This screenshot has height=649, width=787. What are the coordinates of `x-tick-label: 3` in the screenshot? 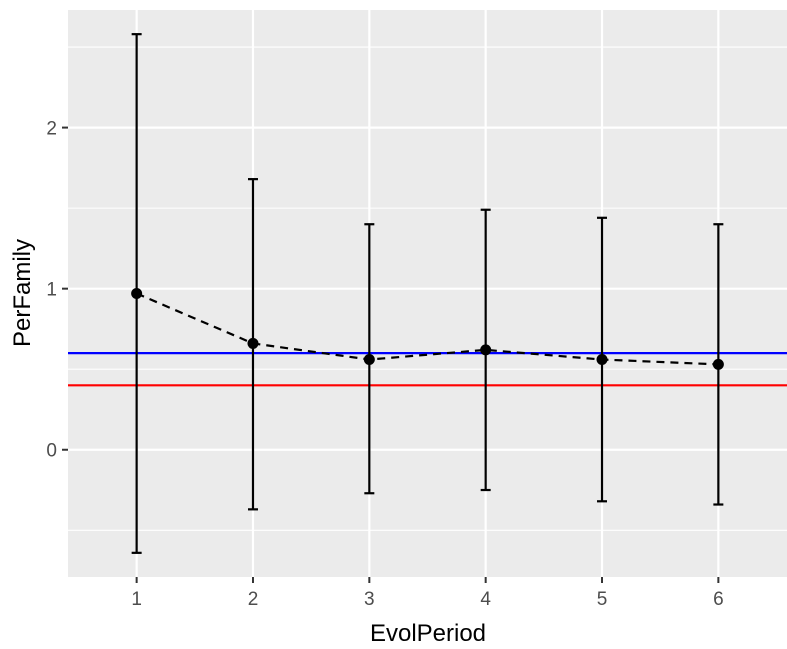 It's located at (369, 599).